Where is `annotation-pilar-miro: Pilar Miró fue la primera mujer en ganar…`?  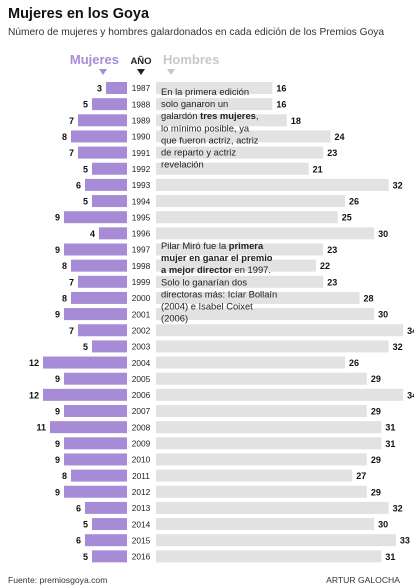
annotation-pilar-miro: Pilar Miró fue la primera mujer en ganar… is located at coordinates (219, 282).